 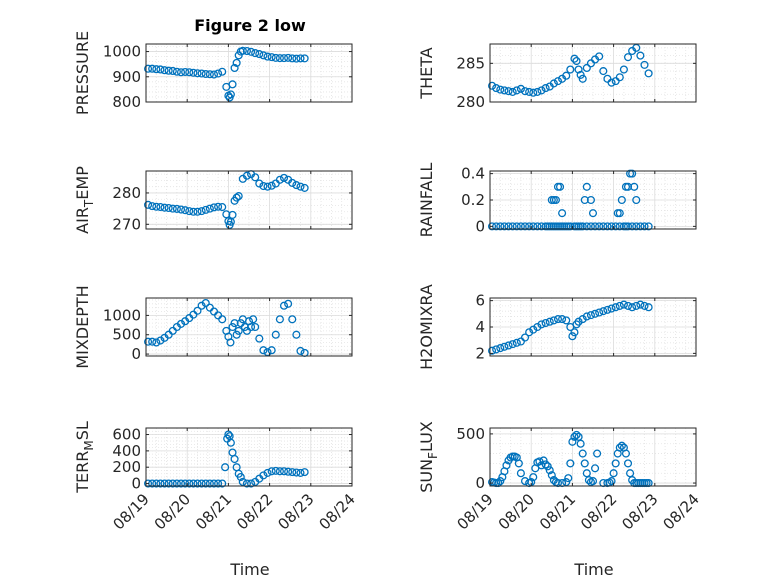 What do you see at coordinates (426, 327) in the screenshot?
I see `y-axis-label: H2OMIXRA` at bounding box center [426, 327].